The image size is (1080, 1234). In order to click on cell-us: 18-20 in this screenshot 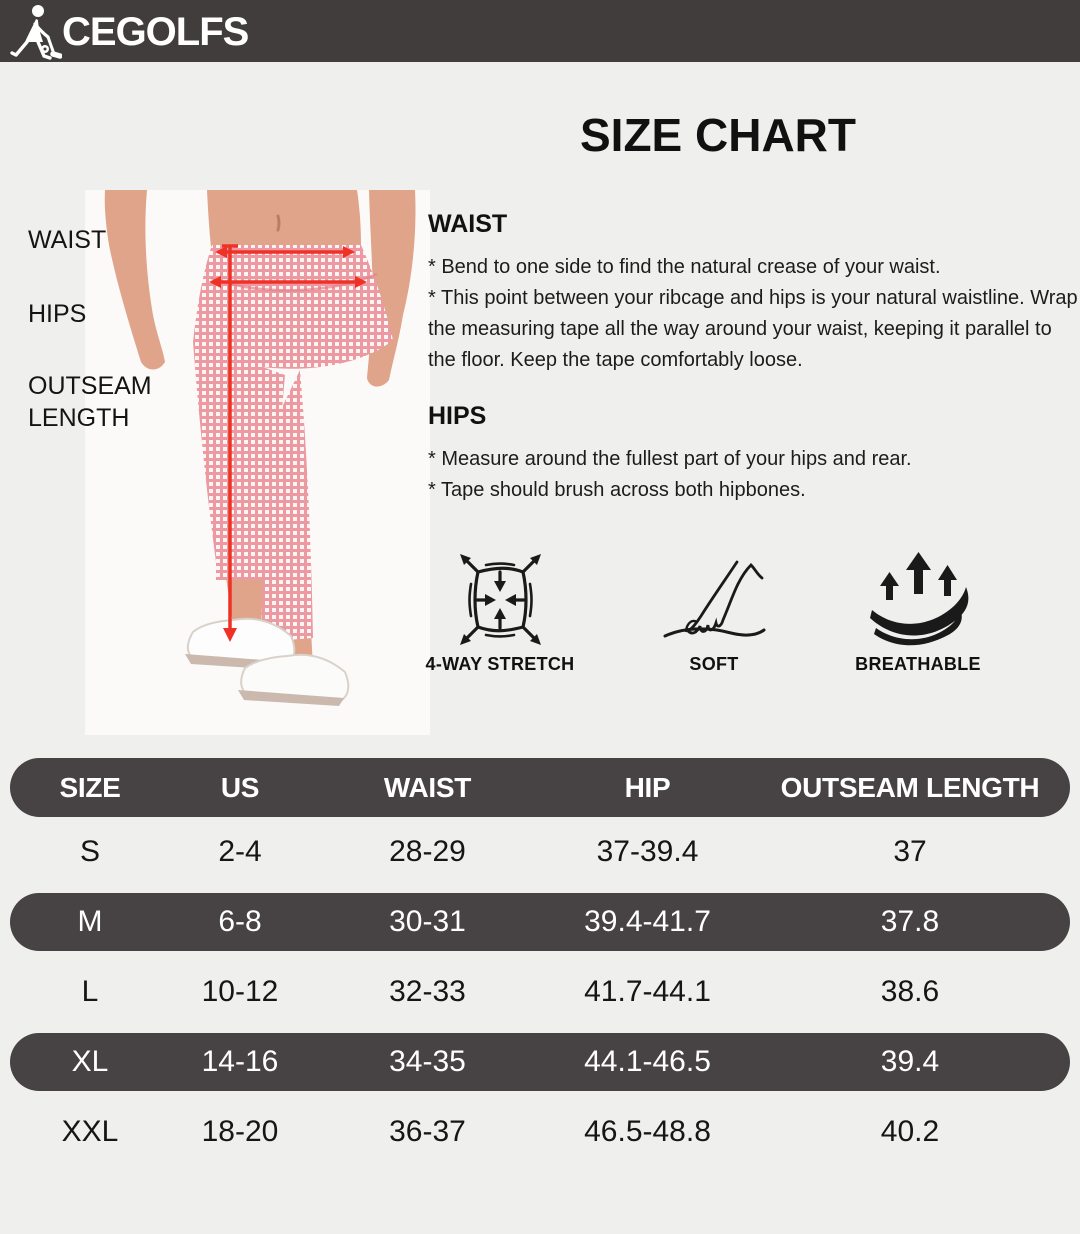, I will do `click(240, 1131)`.